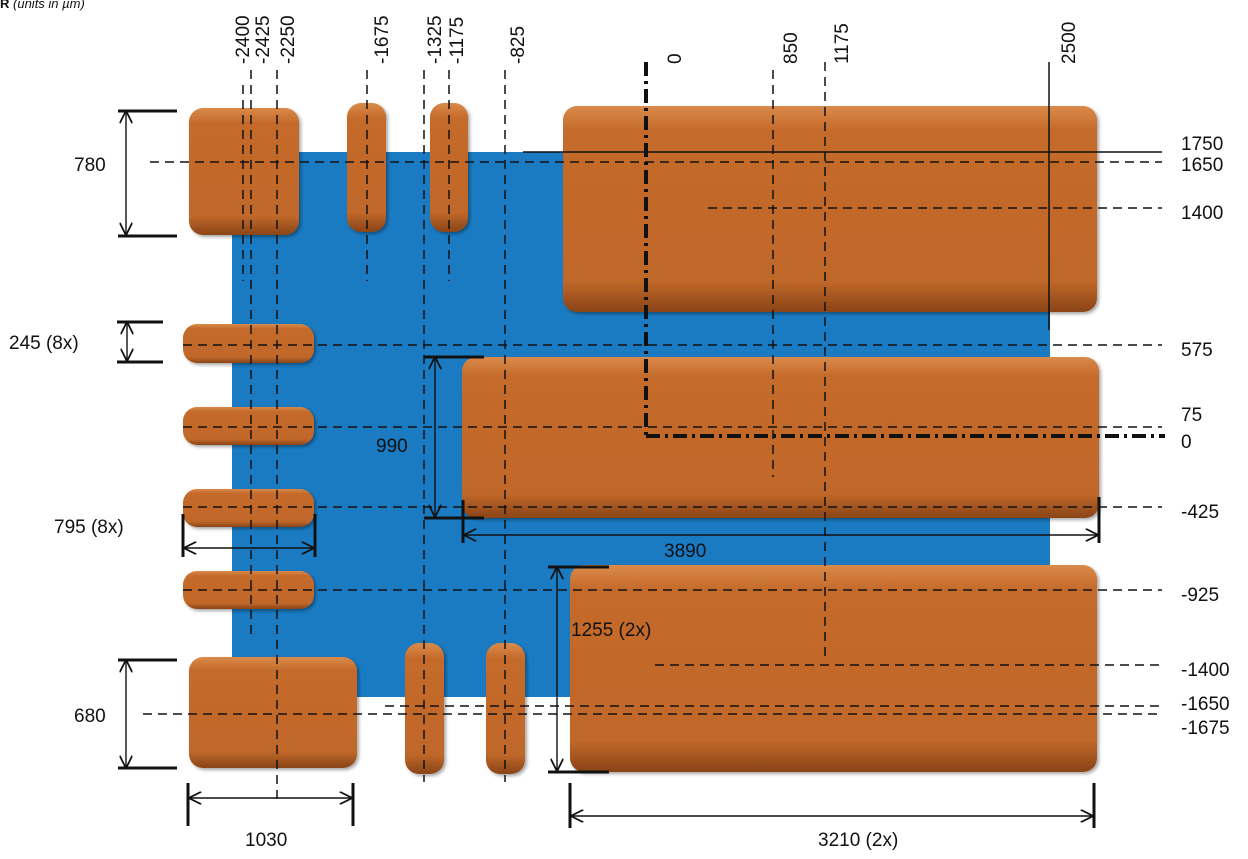 Image resolution: width=1248 pixels, height=859 pixels. I want to click on right-label: -1400, so click(1205, 670).